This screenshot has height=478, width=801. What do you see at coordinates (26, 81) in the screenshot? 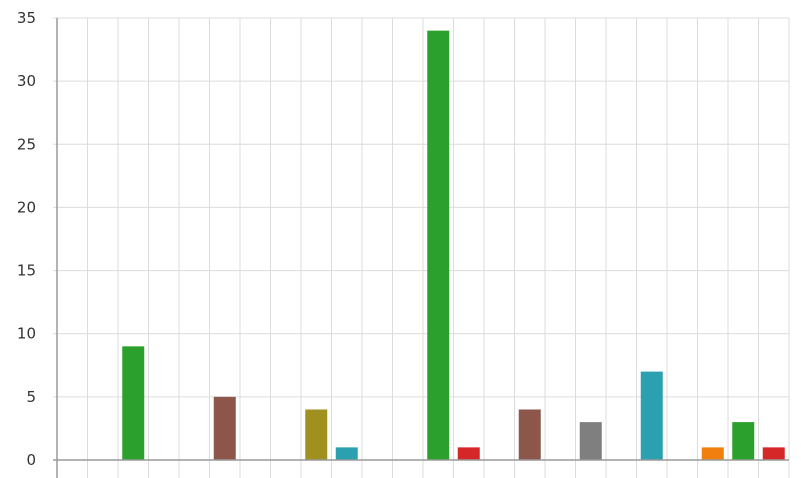
I see `y-tick-label: 30` at bounding box center [26, 81].